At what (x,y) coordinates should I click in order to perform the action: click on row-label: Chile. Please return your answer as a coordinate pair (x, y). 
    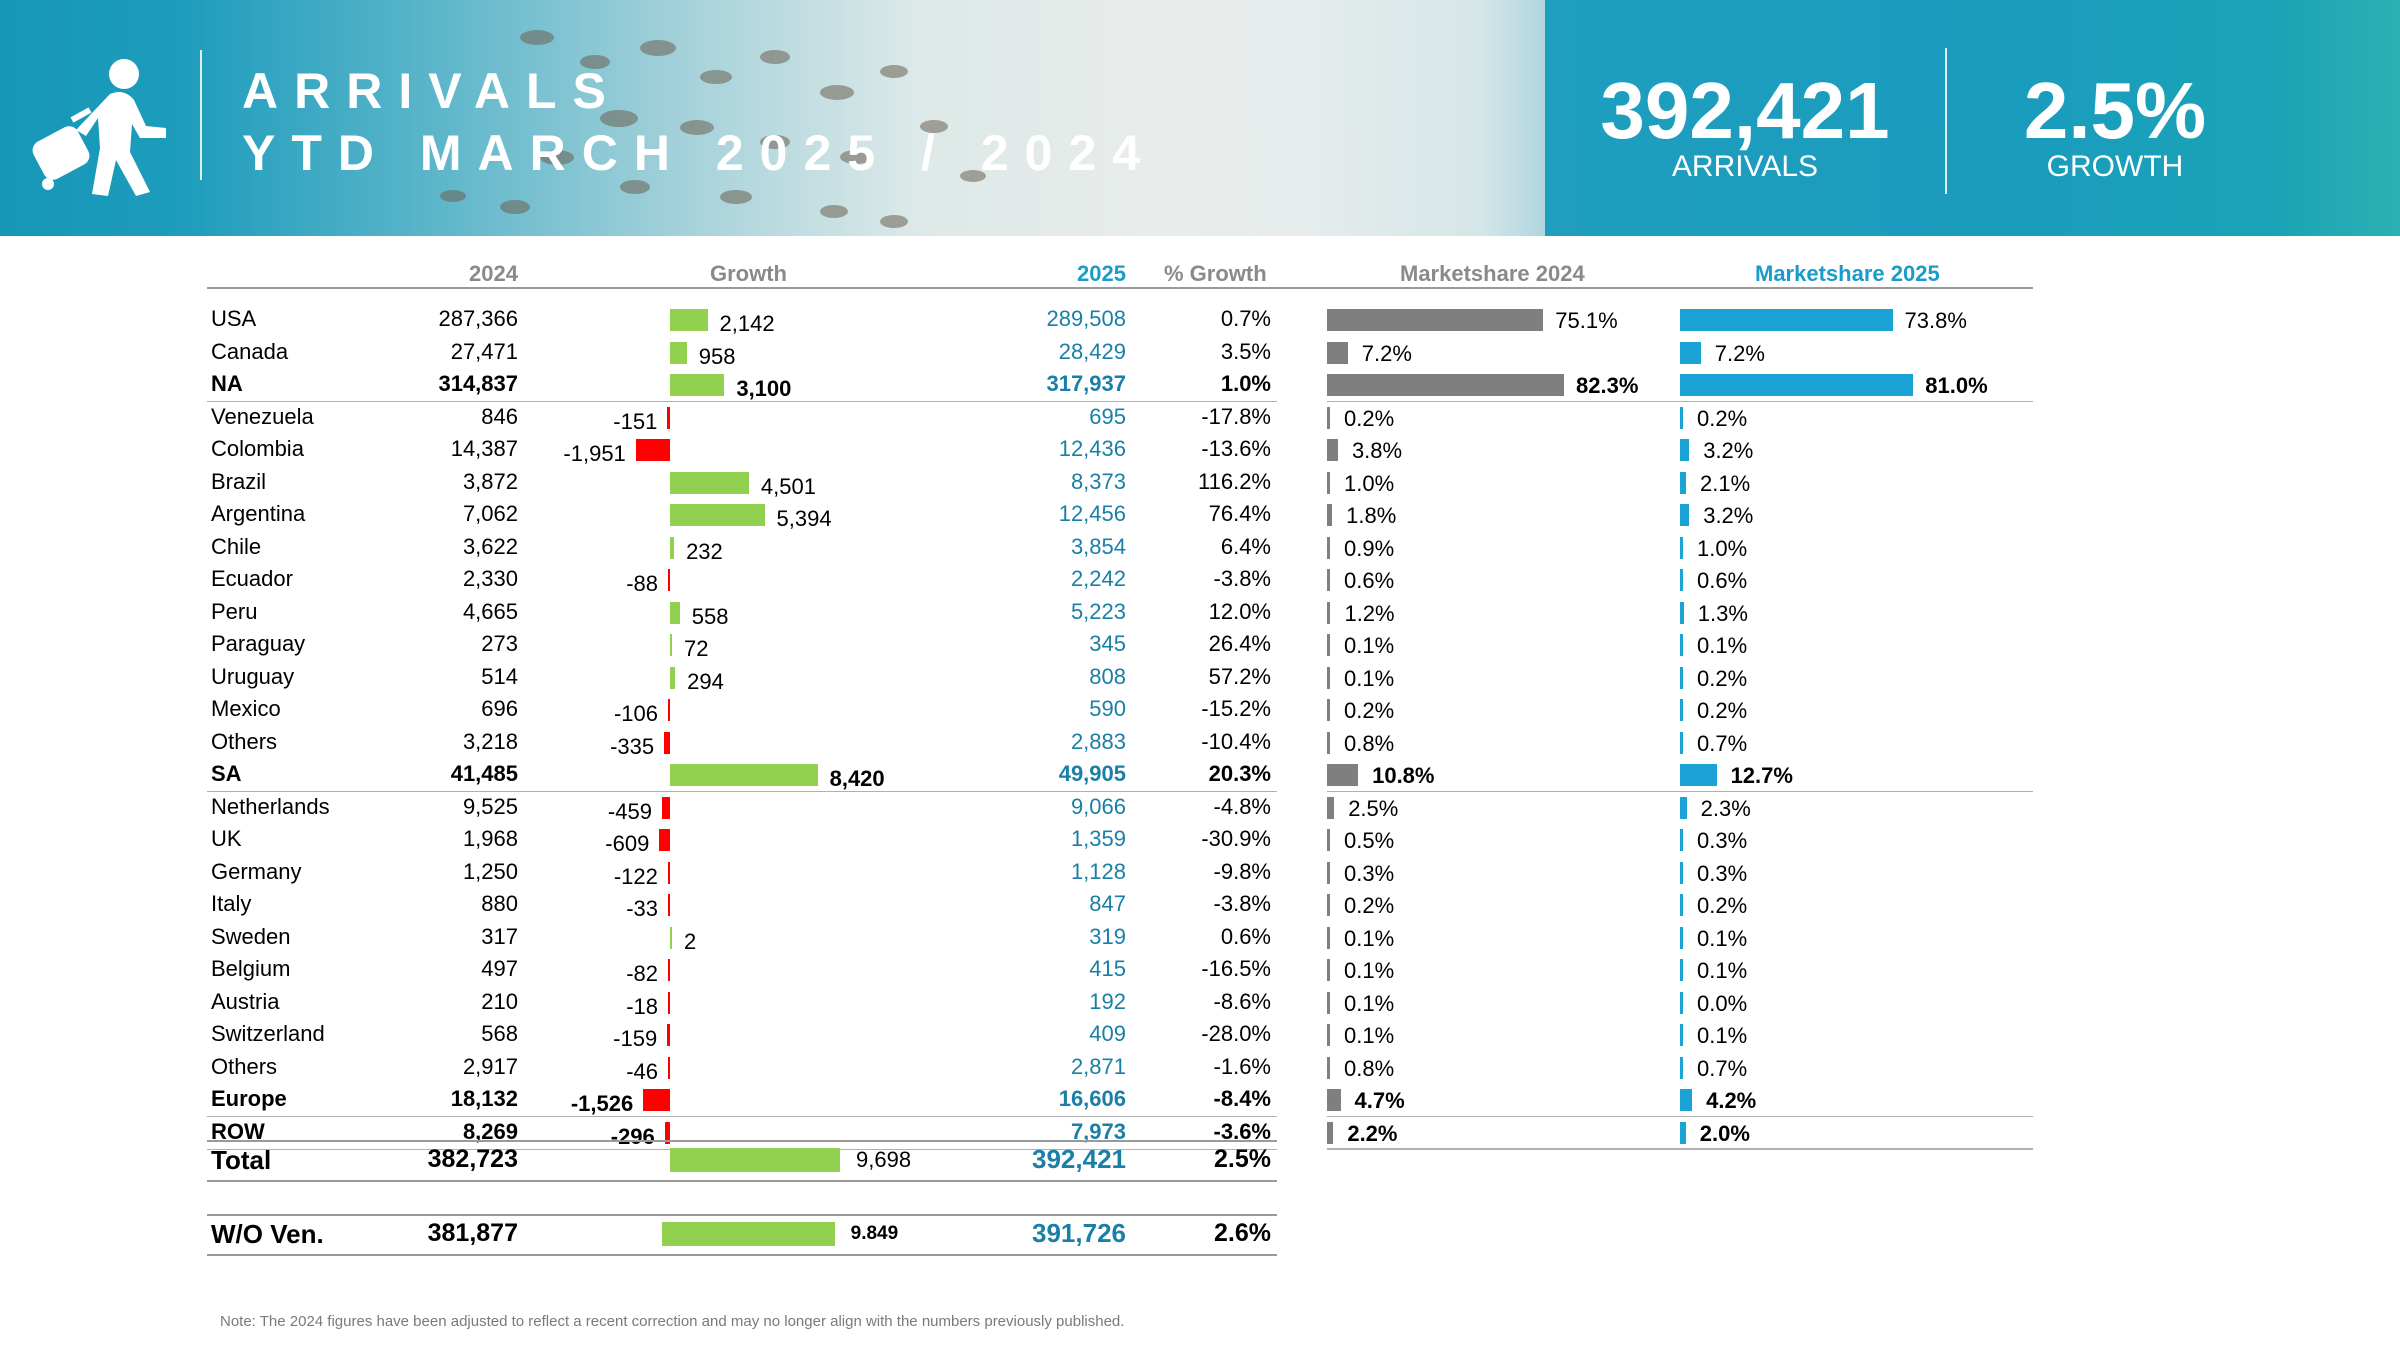
    Looking at the image, I should click on (236, 546).